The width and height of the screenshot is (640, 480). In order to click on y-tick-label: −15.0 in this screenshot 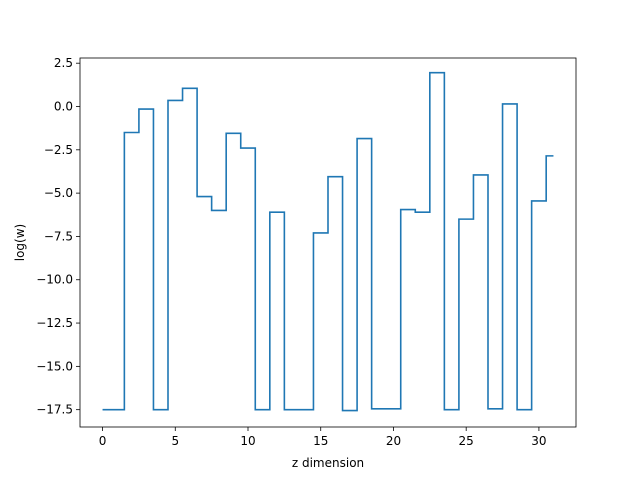, I will do `click(54, 366)`.